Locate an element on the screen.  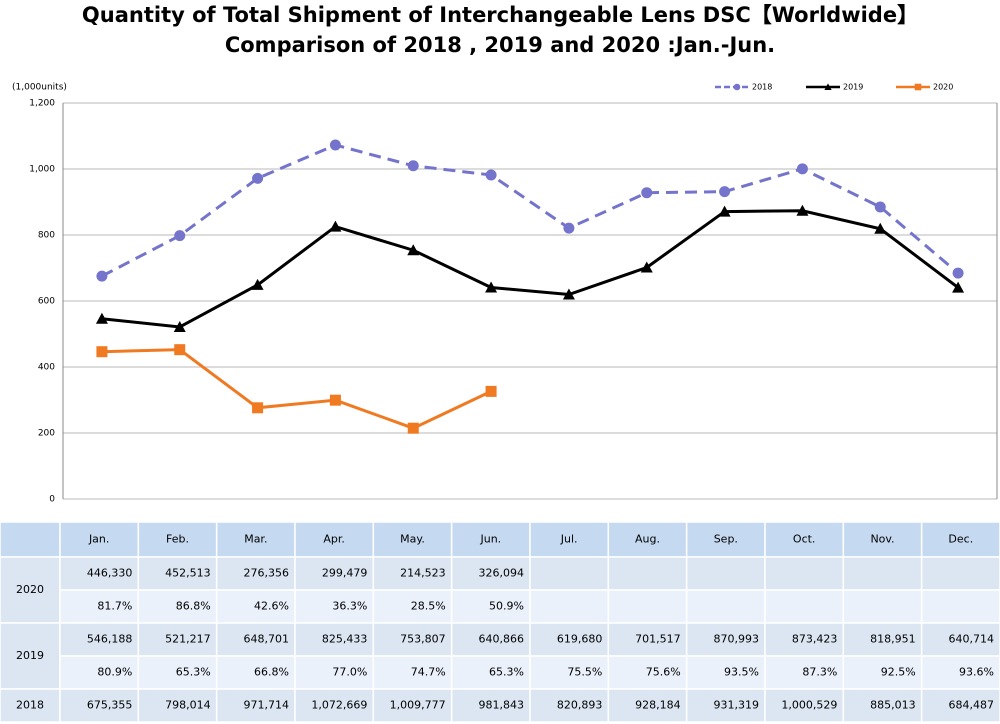
table-header: Jul. is located at coordinates (569, 539).